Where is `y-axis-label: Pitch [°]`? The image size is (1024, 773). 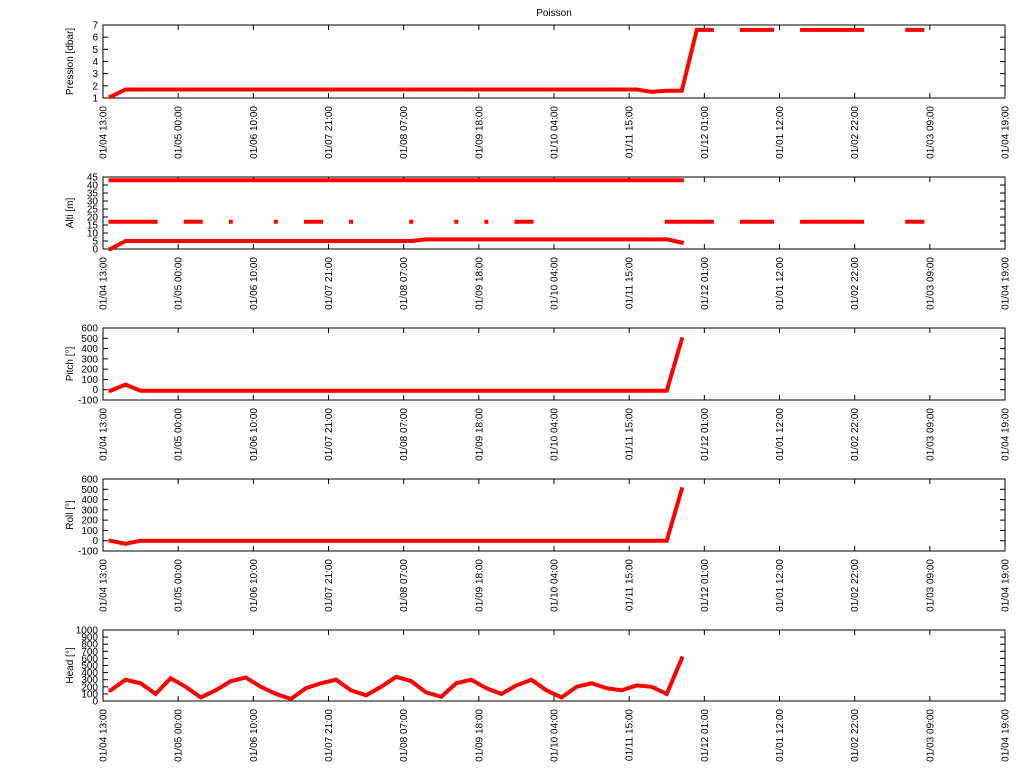 y-axis-label: Pitch [°] is located at coordinates (70, 364).